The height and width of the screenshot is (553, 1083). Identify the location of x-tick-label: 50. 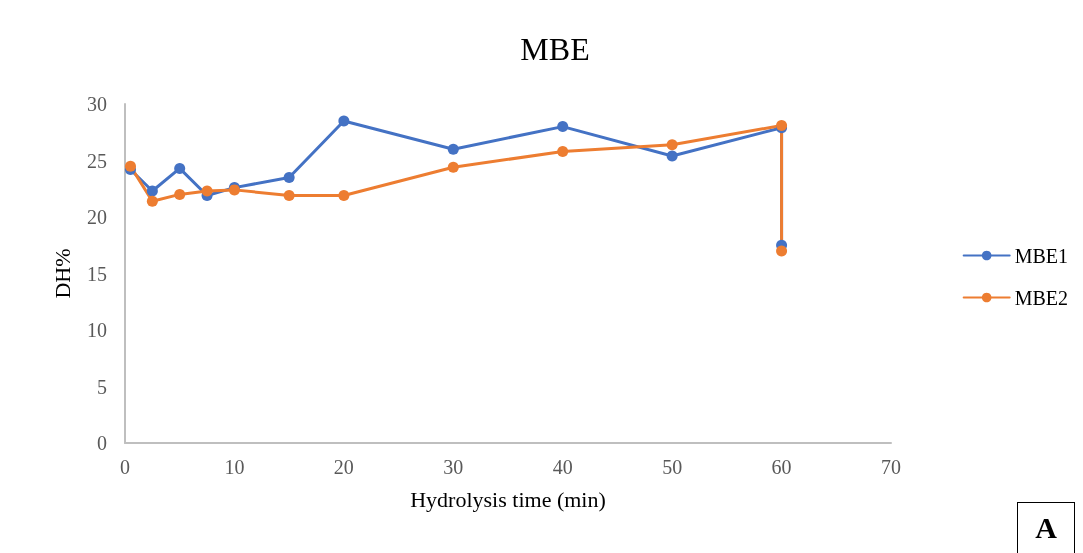
(672, 467).